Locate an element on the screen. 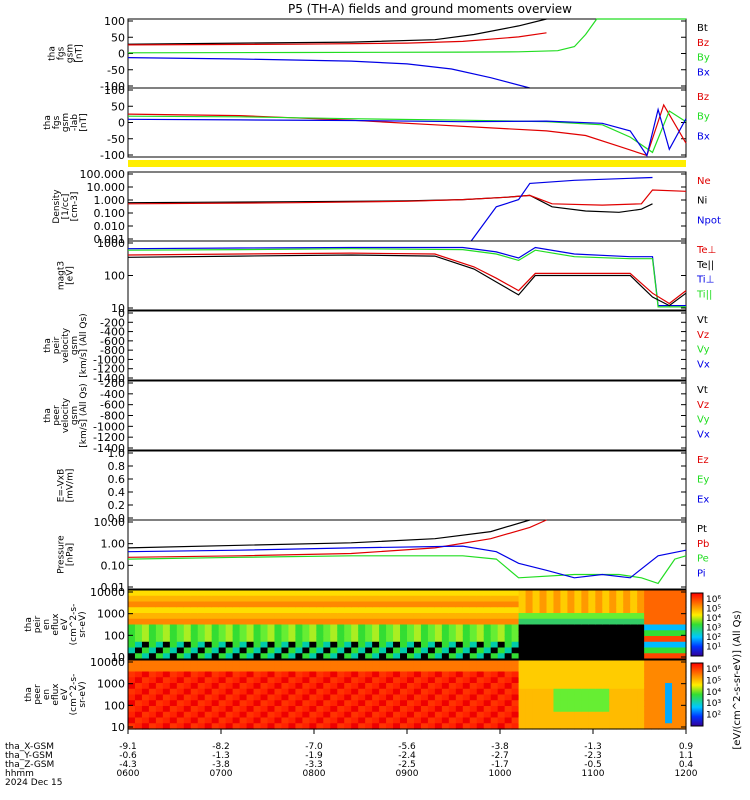 The width and height of the screenshot is (750, 800). peir_en-ytick: 10 is located at coordinates (118, 657).